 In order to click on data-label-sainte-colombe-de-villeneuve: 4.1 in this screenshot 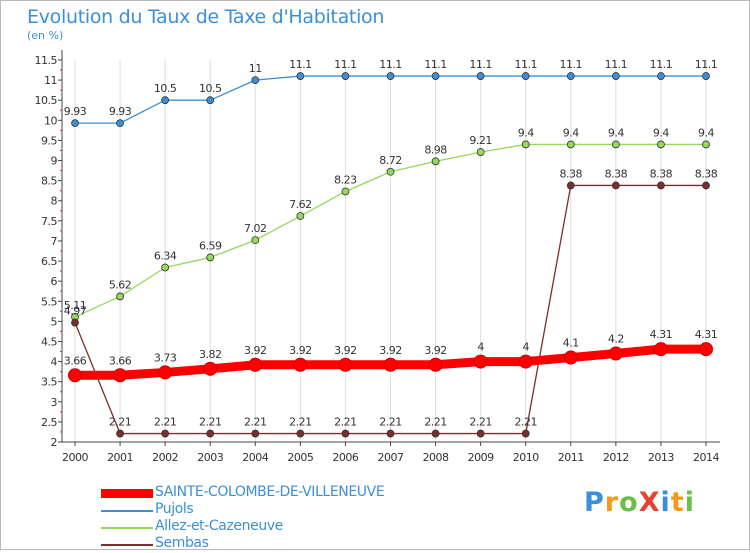, I will do `click(571, 343)`.